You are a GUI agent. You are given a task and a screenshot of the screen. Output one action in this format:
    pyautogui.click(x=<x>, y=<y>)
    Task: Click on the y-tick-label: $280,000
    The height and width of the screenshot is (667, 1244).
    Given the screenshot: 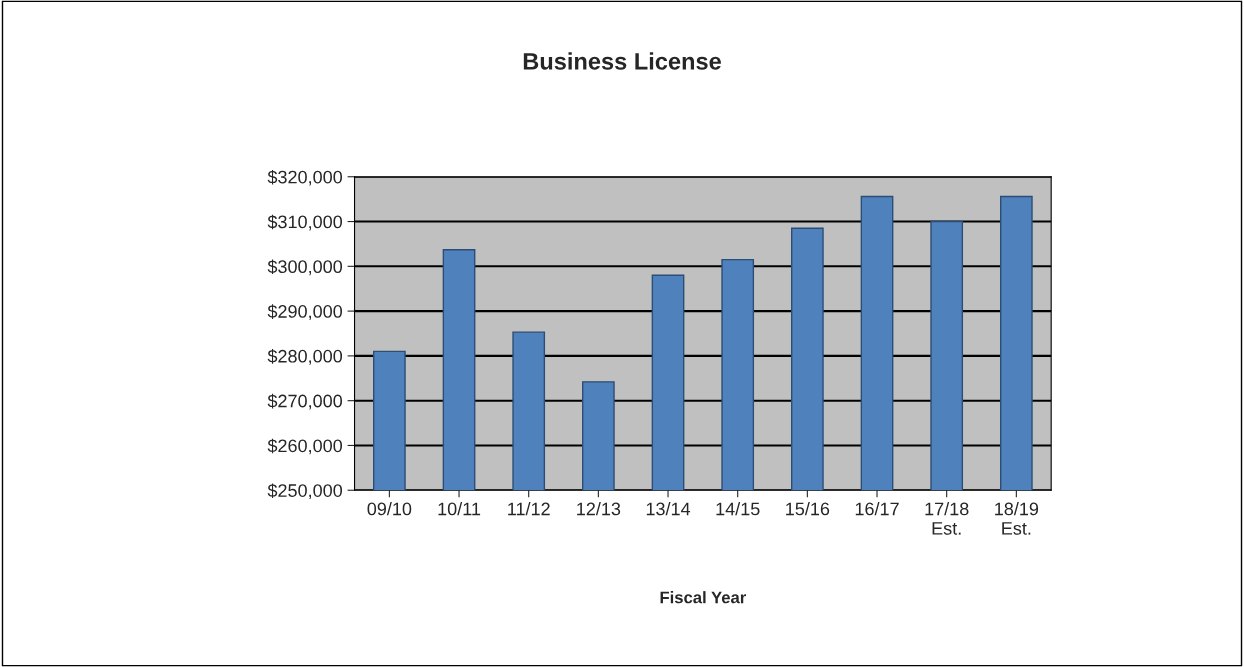 What is the action you would take?
    pyautogui.click(x=305, y=357)
    